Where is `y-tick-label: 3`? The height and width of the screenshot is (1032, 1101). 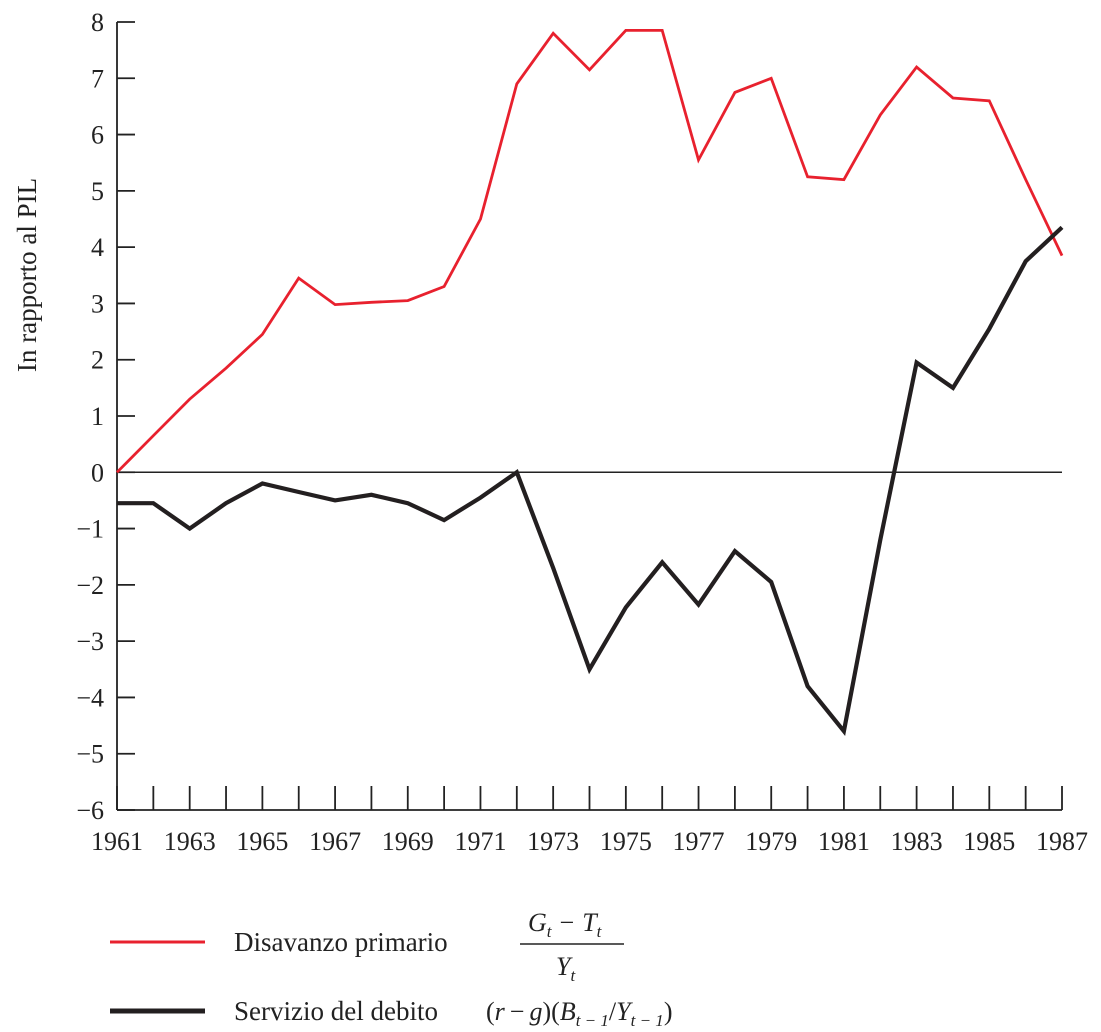 y-tick-label: 3 is located at coordinates (97, 303).